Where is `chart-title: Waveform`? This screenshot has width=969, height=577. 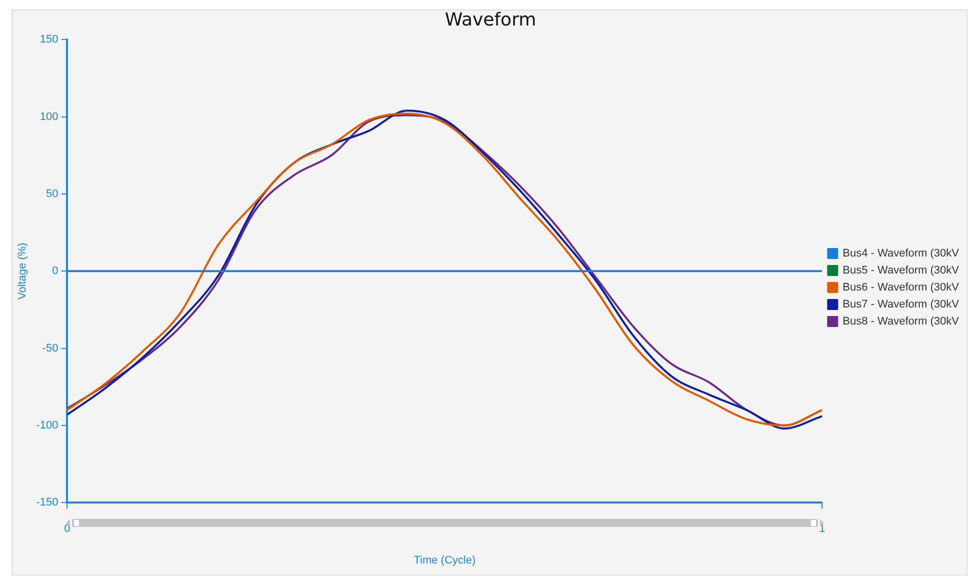
chart-title: Waveform is located at coordinates (490, 19).